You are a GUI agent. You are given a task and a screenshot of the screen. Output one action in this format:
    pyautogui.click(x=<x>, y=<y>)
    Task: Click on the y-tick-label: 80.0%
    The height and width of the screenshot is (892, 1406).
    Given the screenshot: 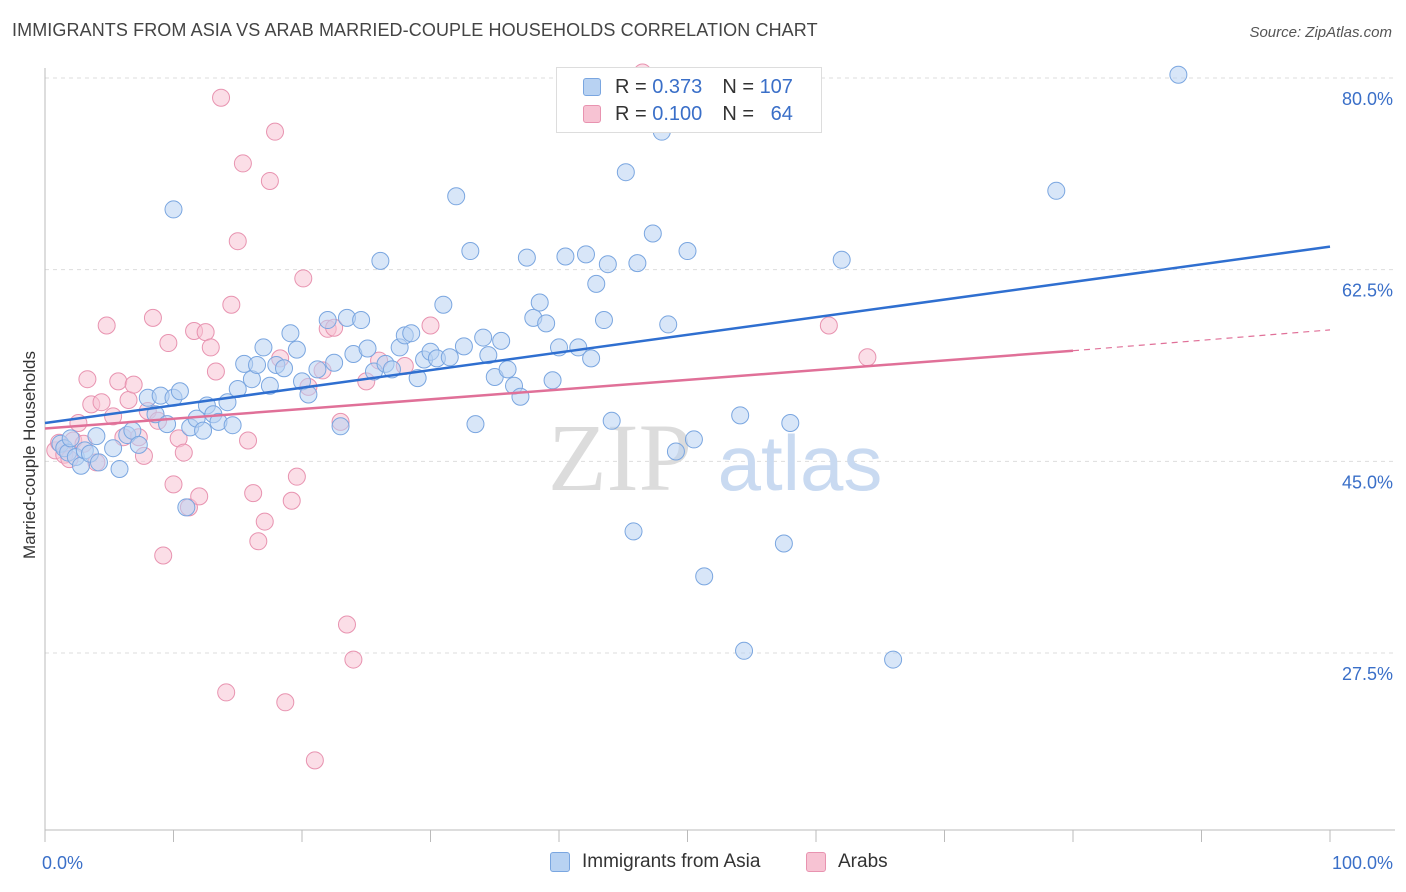 What is the action you would take?
    pyautogui.click(x=1367, y=99)
    